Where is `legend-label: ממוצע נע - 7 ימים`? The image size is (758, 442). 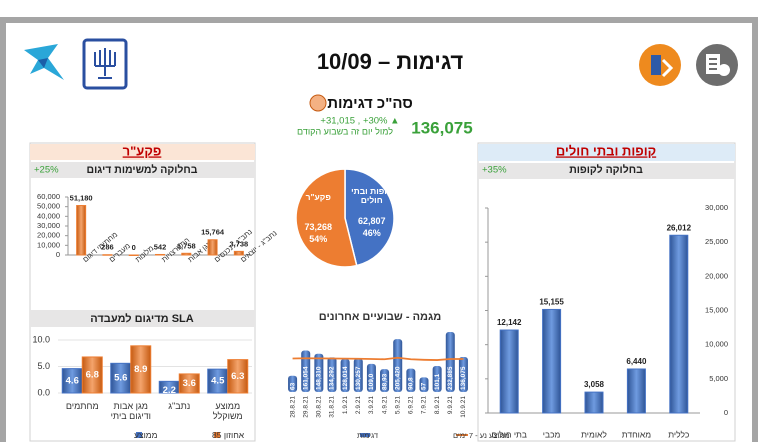 legend-label: ממוצע נע - 7 ימים is located at coordinates (481, 435).